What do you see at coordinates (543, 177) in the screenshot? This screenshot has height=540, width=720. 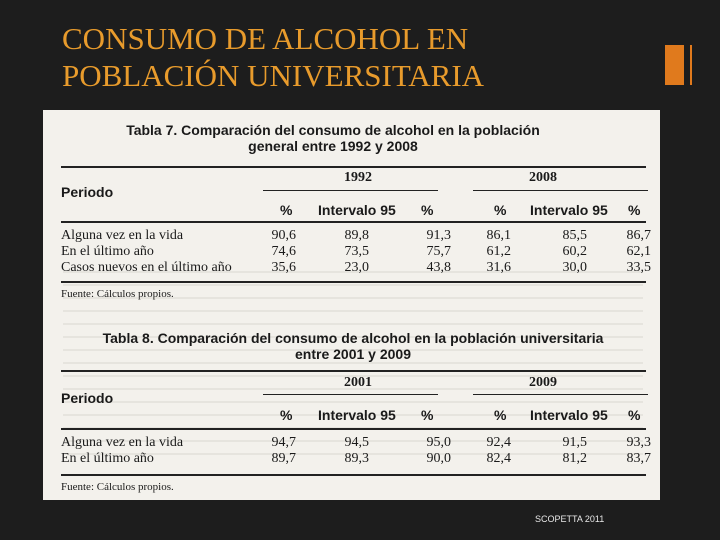 I see `table-7-year-2008: 2008` at bounding box center [543, 177].